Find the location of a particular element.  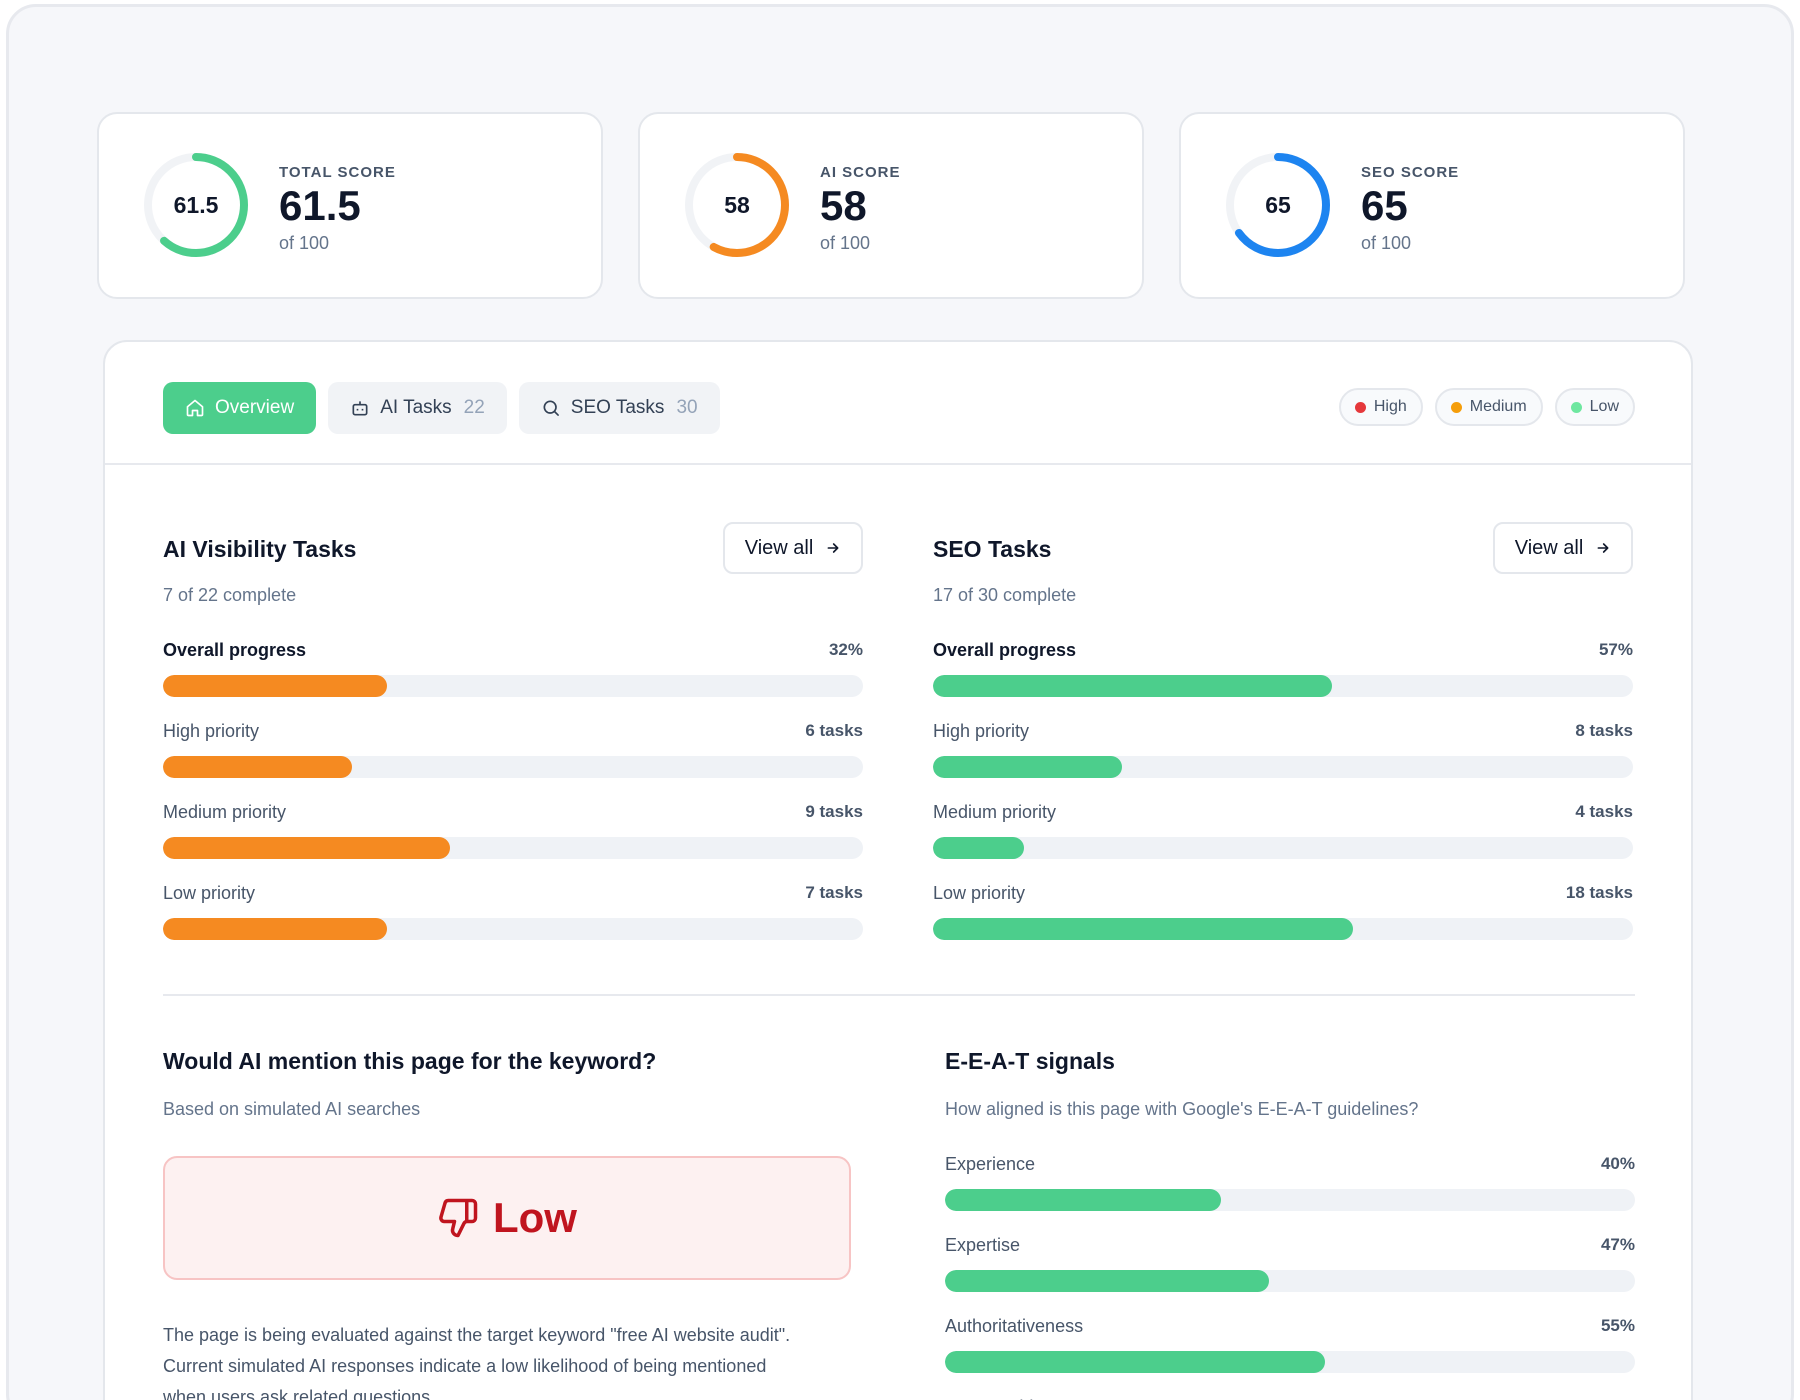

seo-score-ring is located at coordinates (1278, 205).